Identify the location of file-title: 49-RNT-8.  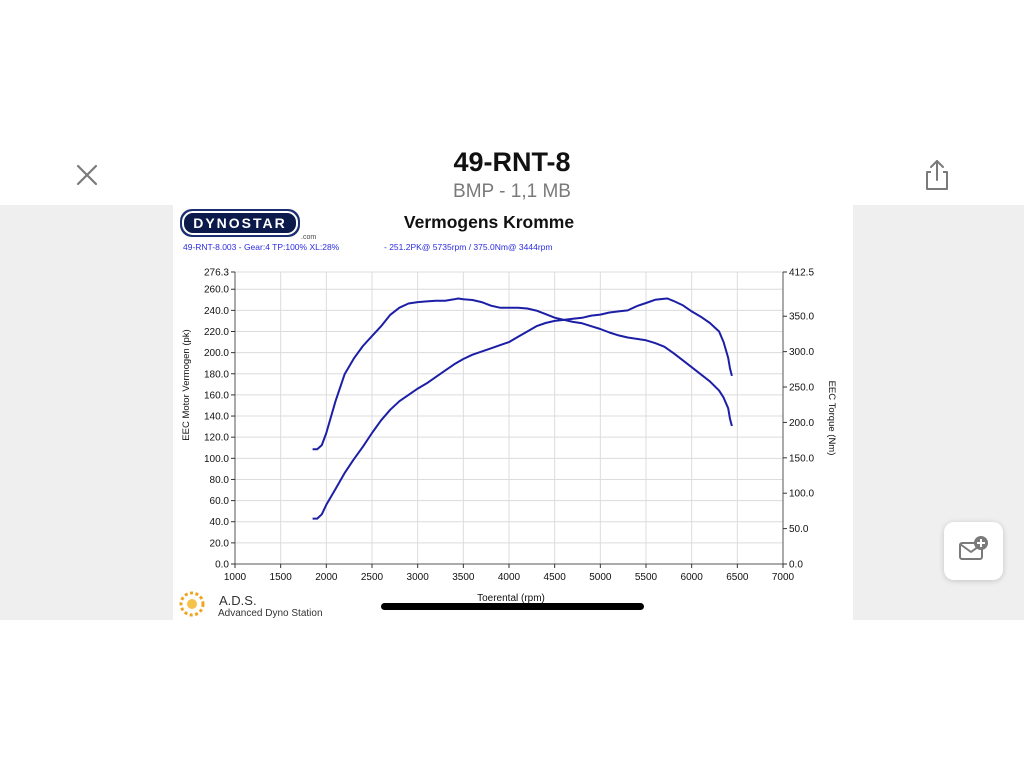
(512, 162).